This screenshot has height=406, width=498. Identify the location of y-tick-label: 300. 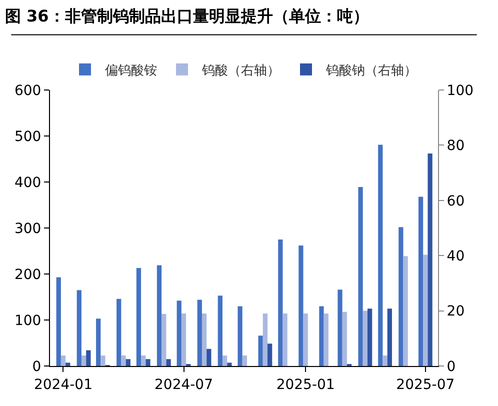
(28, 228).